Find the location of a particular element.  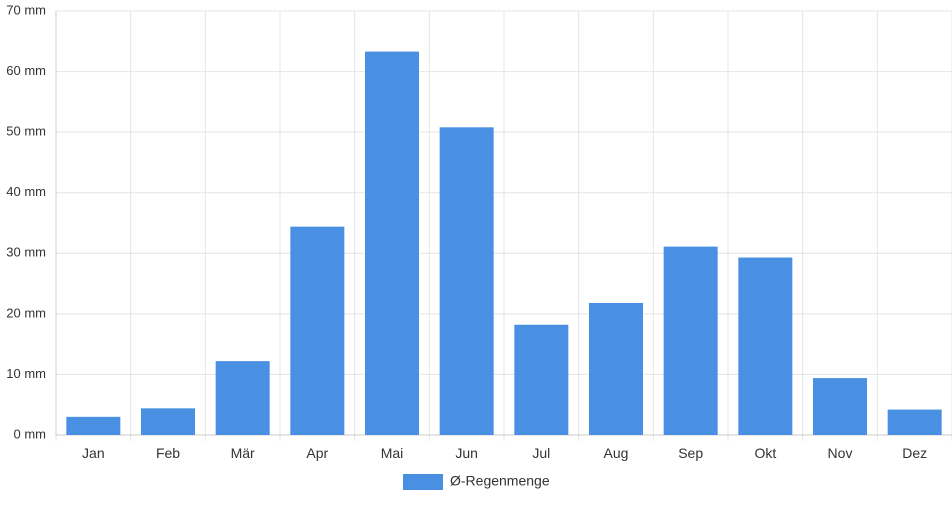

legend-label: Ø-Regenmenge is located at coordinates (500, 481).